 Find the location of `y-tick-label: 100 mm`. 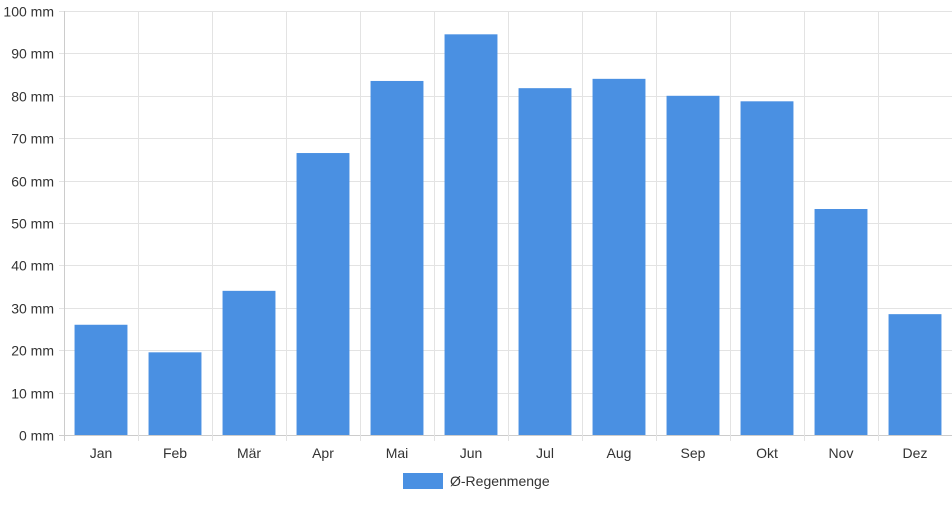

y-tick-label: 100 mm is located at coordinates (28, 12).